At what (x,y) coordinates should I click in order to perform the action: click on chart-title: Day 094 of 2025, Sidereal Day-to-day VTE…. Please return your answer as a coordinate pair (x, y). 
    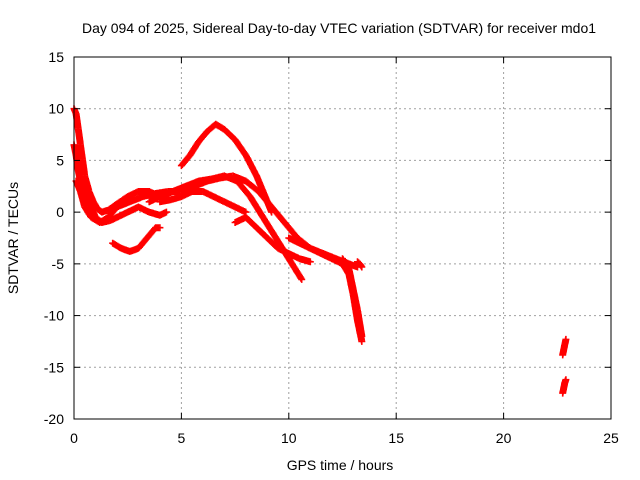
    Looking at the image, I should click on (339, 28).